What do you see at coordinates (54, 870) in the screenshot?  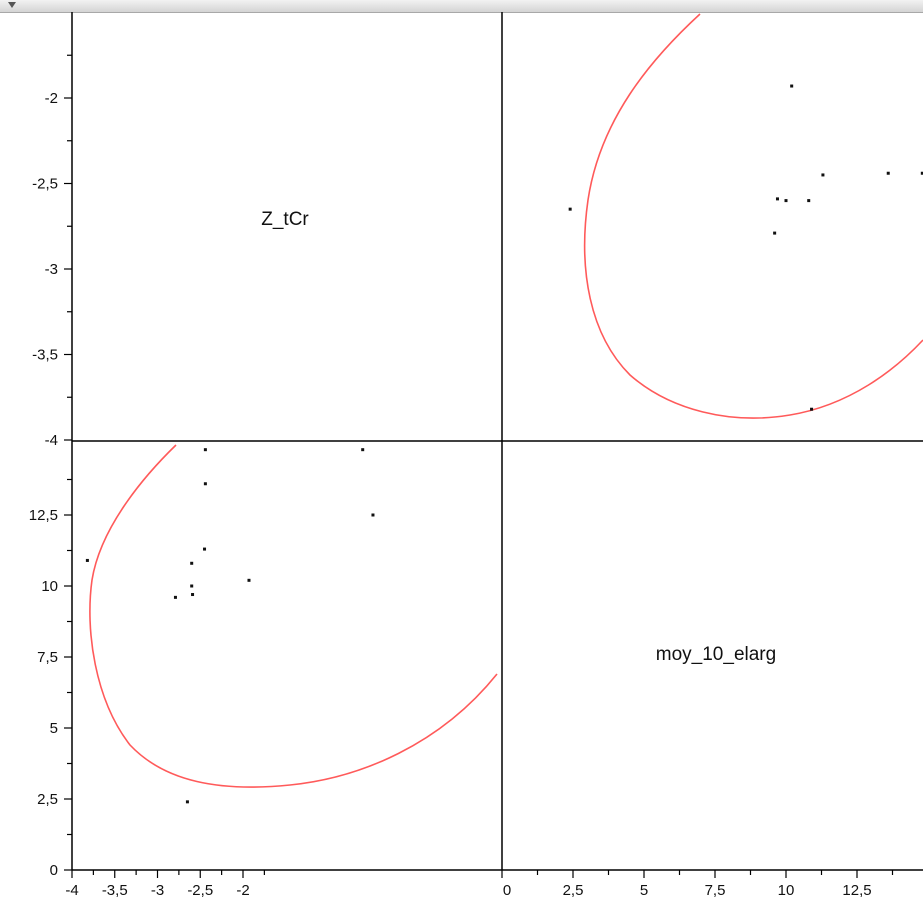 I see `y-tick-label: 0` at bounding box center [54, 870].